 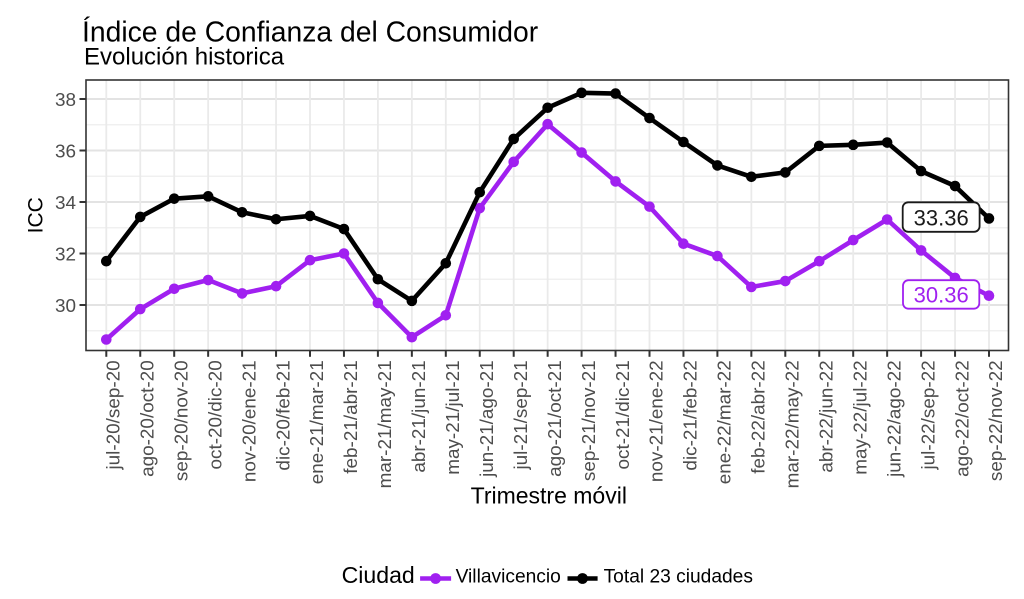 I want to click on svg-text: 30, so click(x=65, y=306).